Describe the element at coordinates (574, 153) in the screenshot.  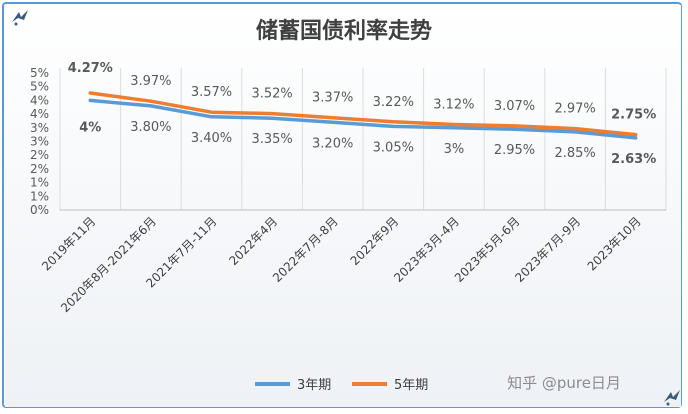
I see `data-label: 2.85%` at that location.